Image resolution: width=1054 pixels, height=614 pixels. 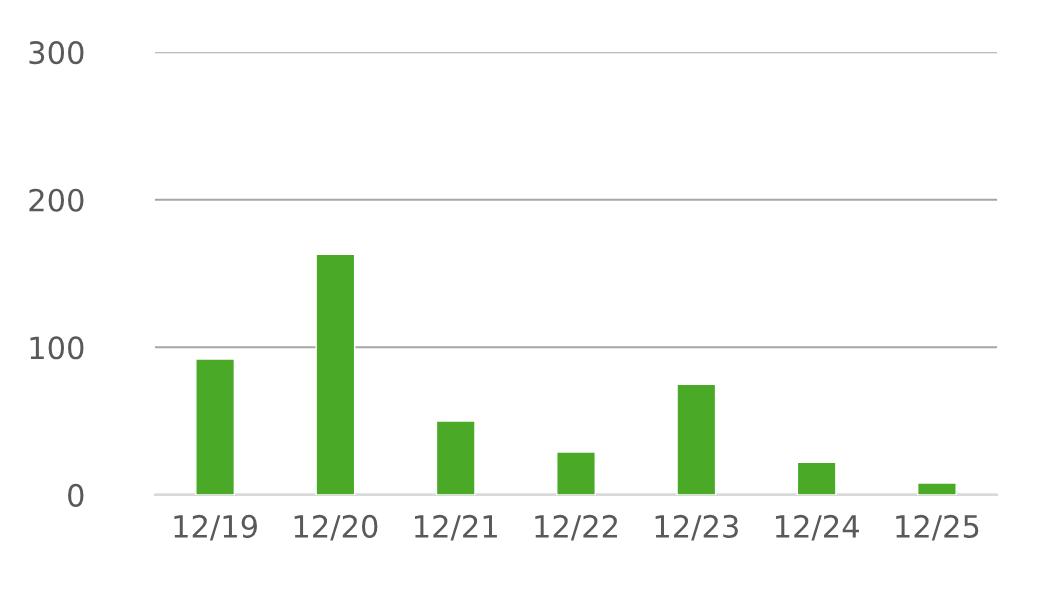 I want to click on x-tick-label: 12/20, so click(x=336, y=527).